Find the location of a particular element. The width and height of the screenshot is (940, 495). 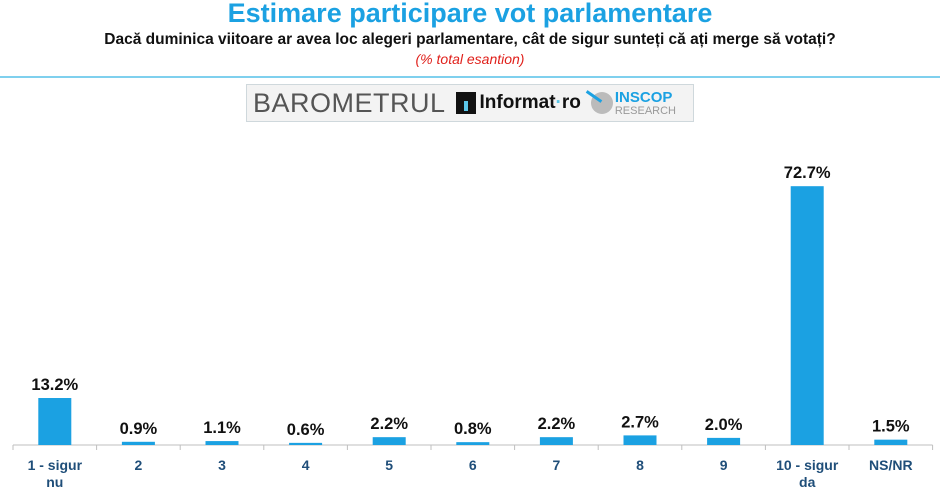

sample-note: (% total esantion) is located at coordinates (470, 59).